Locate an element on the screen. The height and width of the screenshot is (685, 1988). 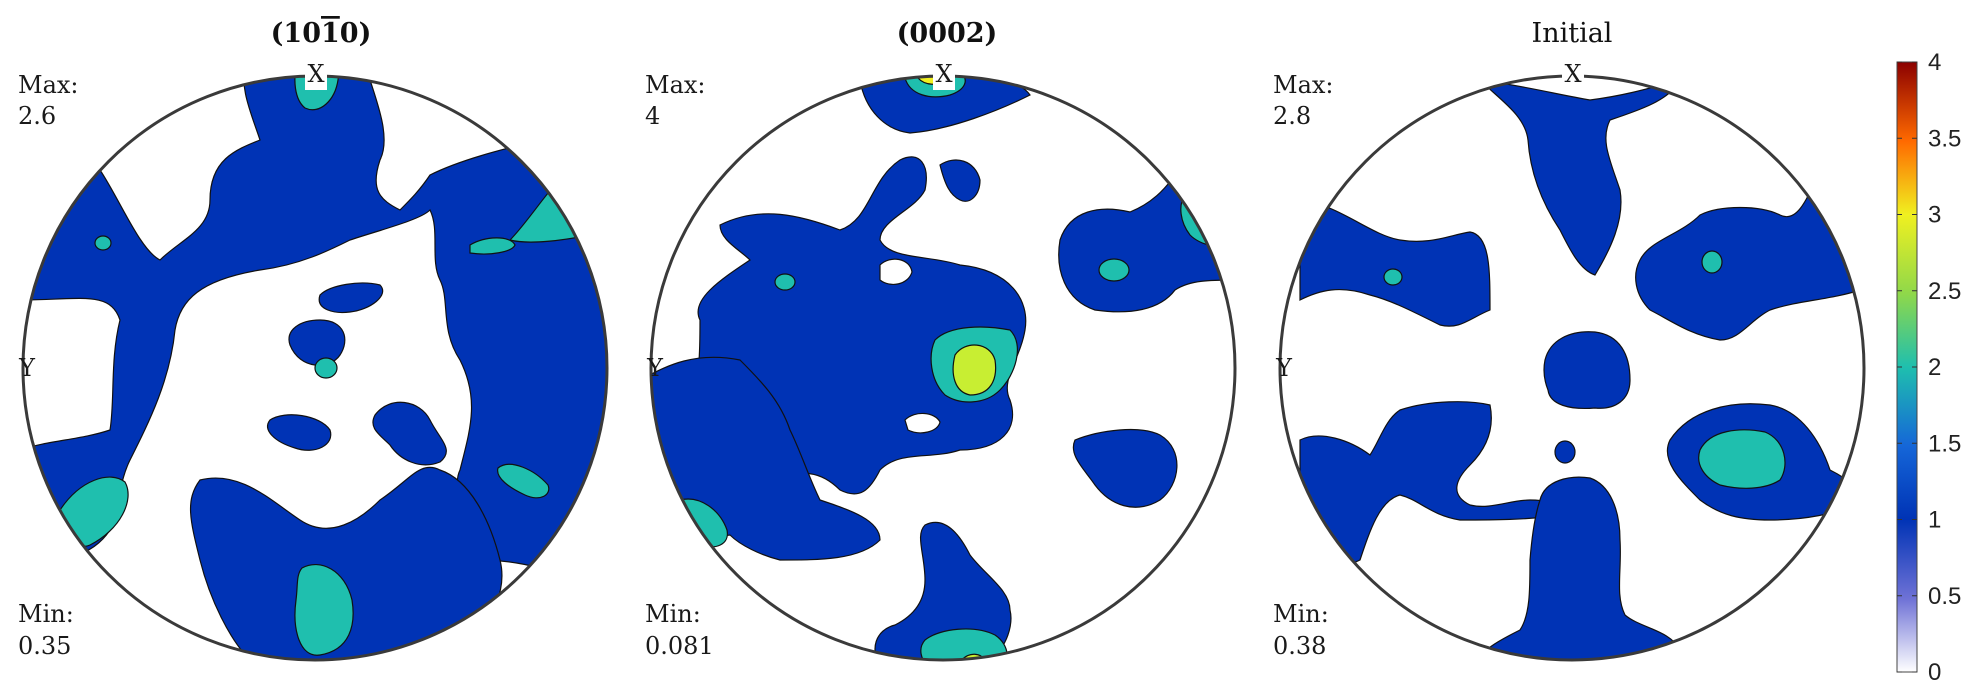
max-value: 2.6 is located at coordinates (37, 116).